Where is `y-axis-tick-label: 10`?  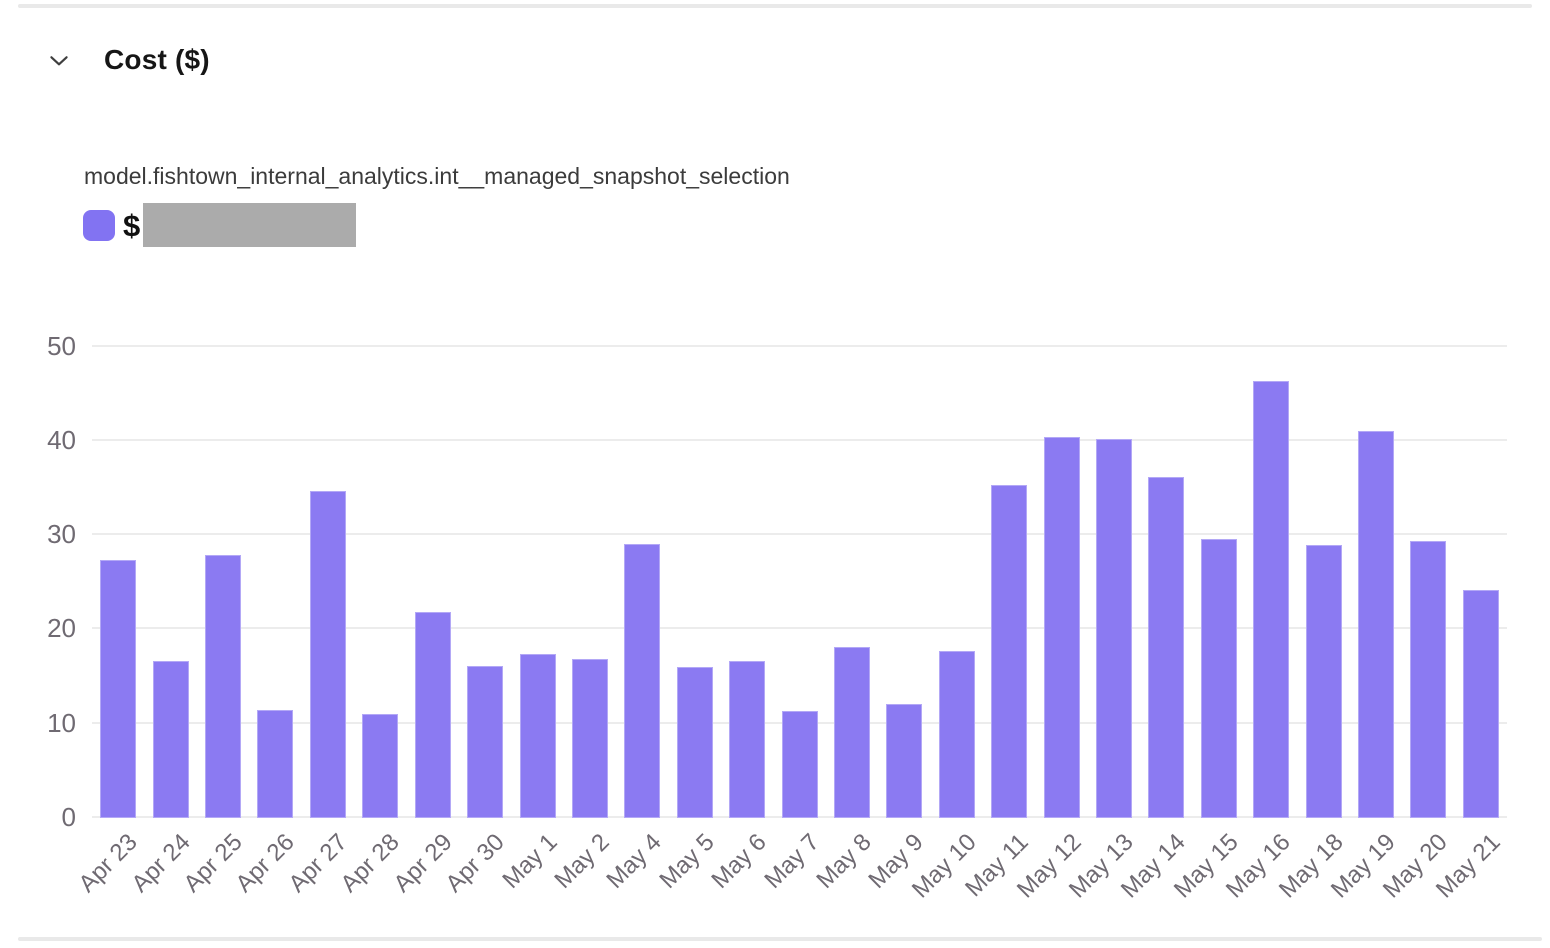
y-axis-tick-label: 10 is located at coordinates (61, 722).